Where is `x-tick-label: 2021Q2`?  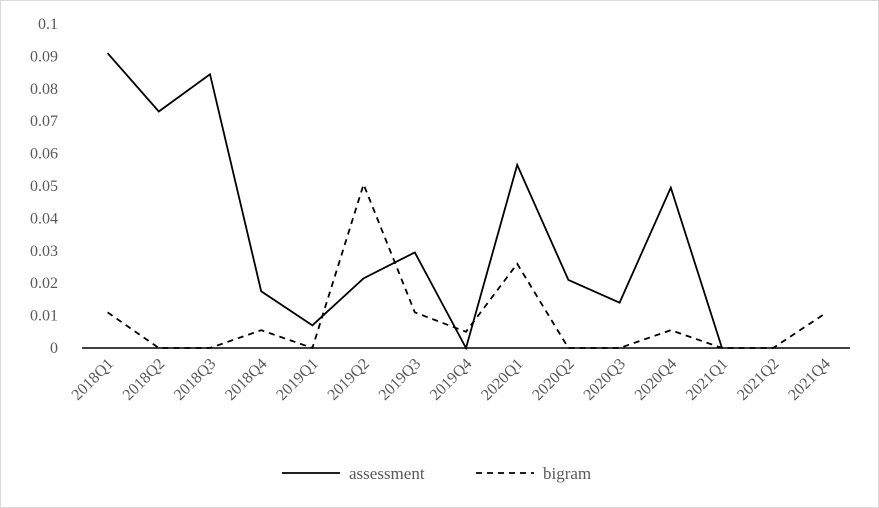
x-tick-label: 2021Q2 is located at coordinates (758, 379).